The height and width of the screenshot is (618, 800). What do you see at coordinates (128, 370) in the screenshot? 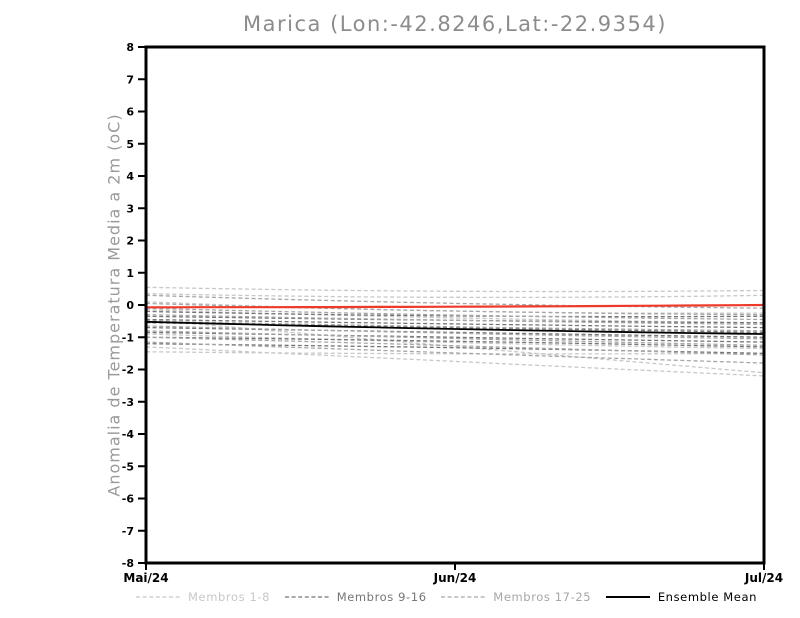
I see `svg-text: -2` at bounding box center [128, 370].